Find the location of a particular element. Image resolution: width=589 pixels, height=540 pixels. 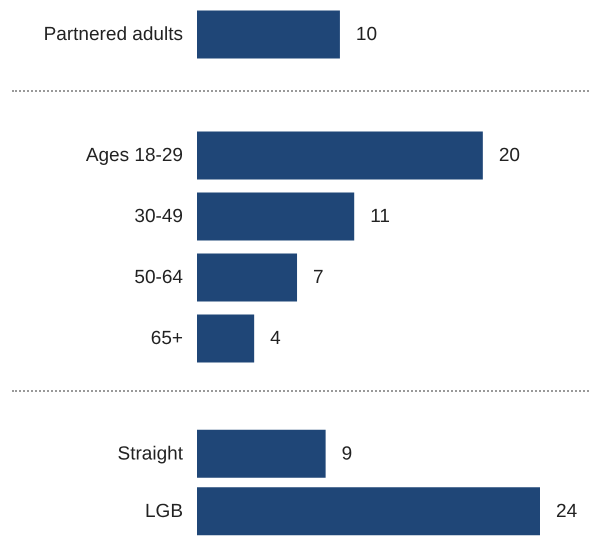

y-tick-label: 65+ is located at coordinates (166, 338).